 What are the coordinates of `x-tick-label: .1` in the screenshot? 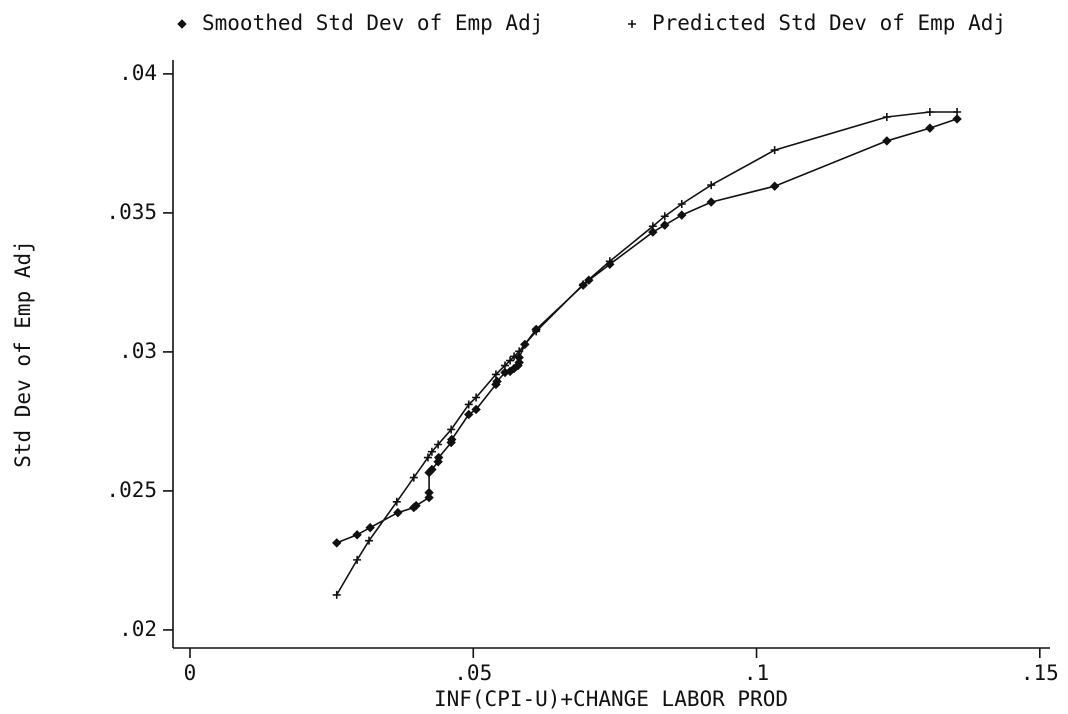 It's located at (756, 673).